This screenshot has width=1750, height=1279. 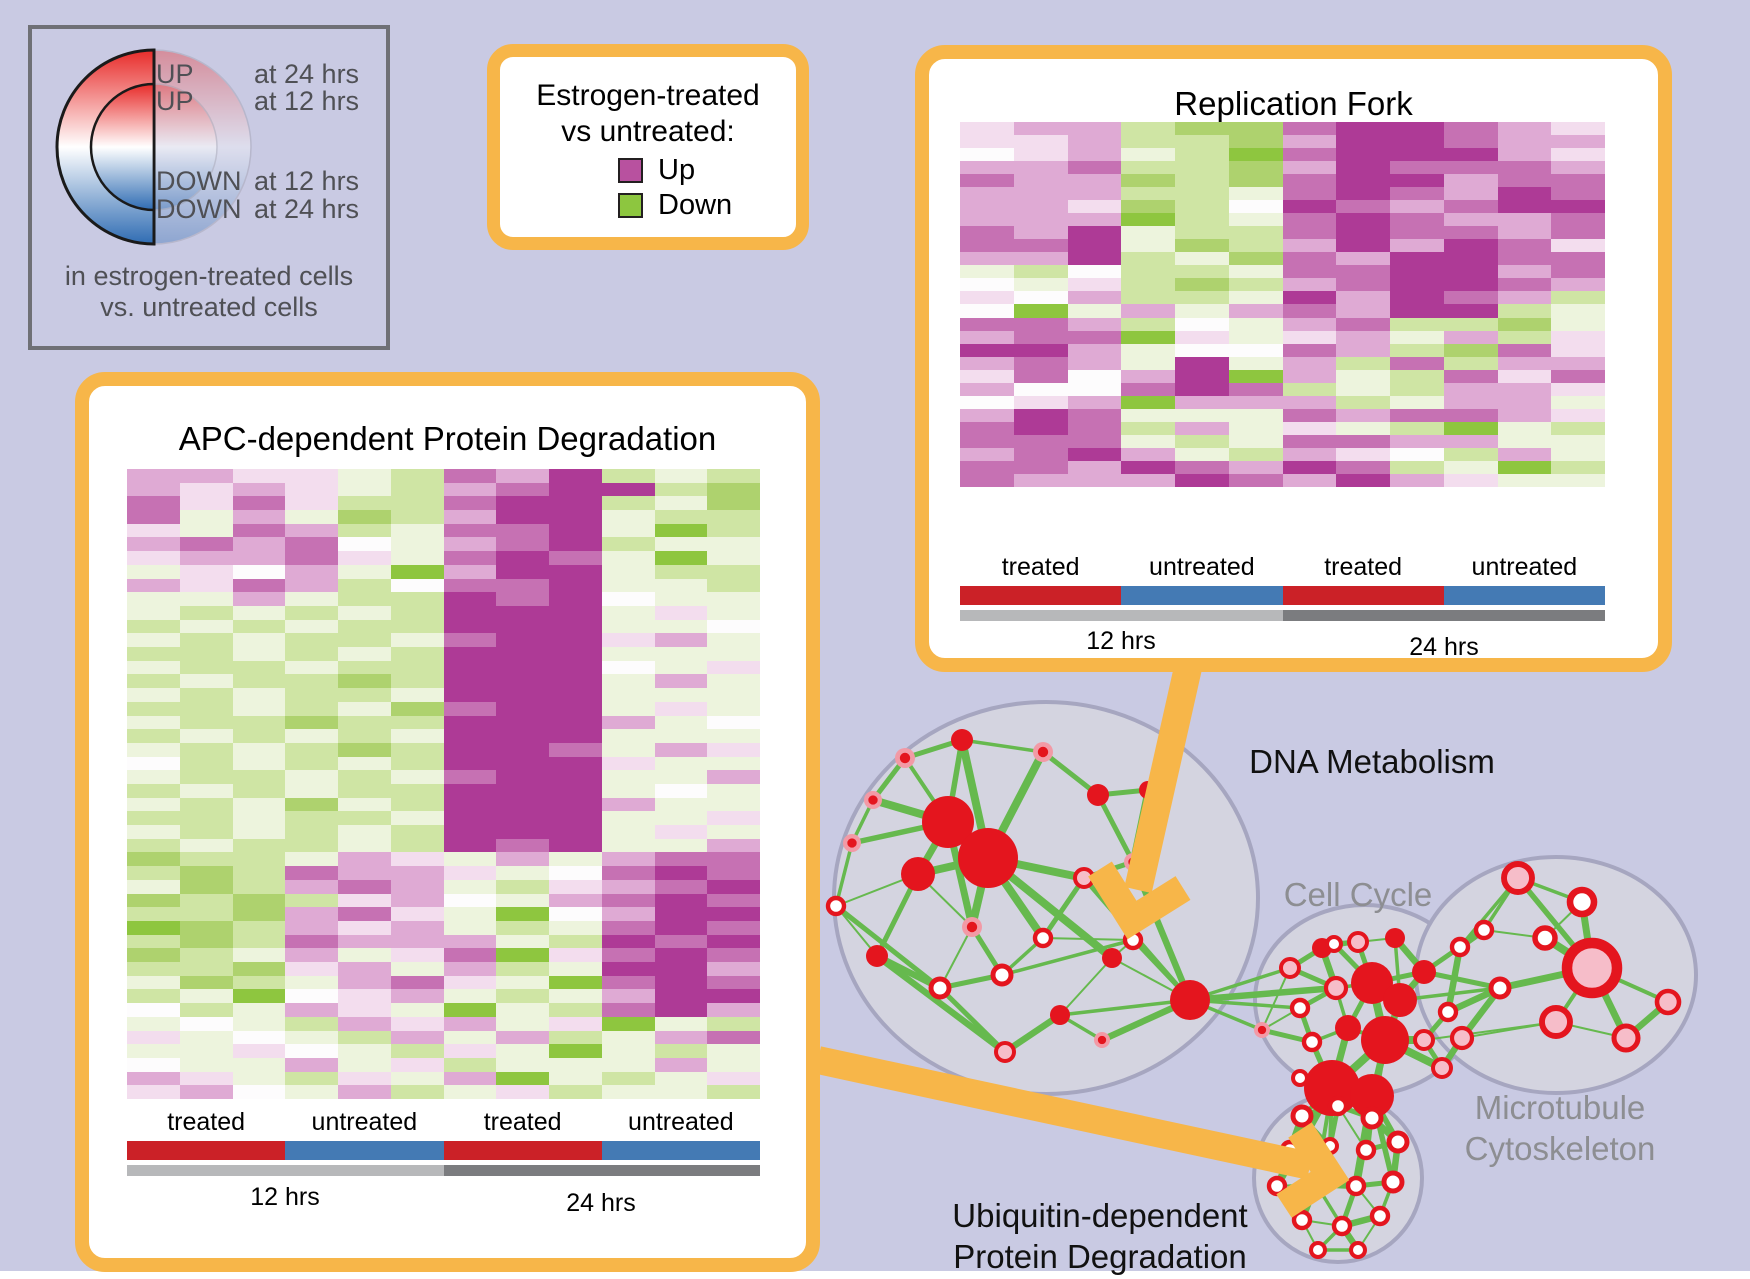 I want to click on 12hrs-bar, so click(x=285, y=1170).